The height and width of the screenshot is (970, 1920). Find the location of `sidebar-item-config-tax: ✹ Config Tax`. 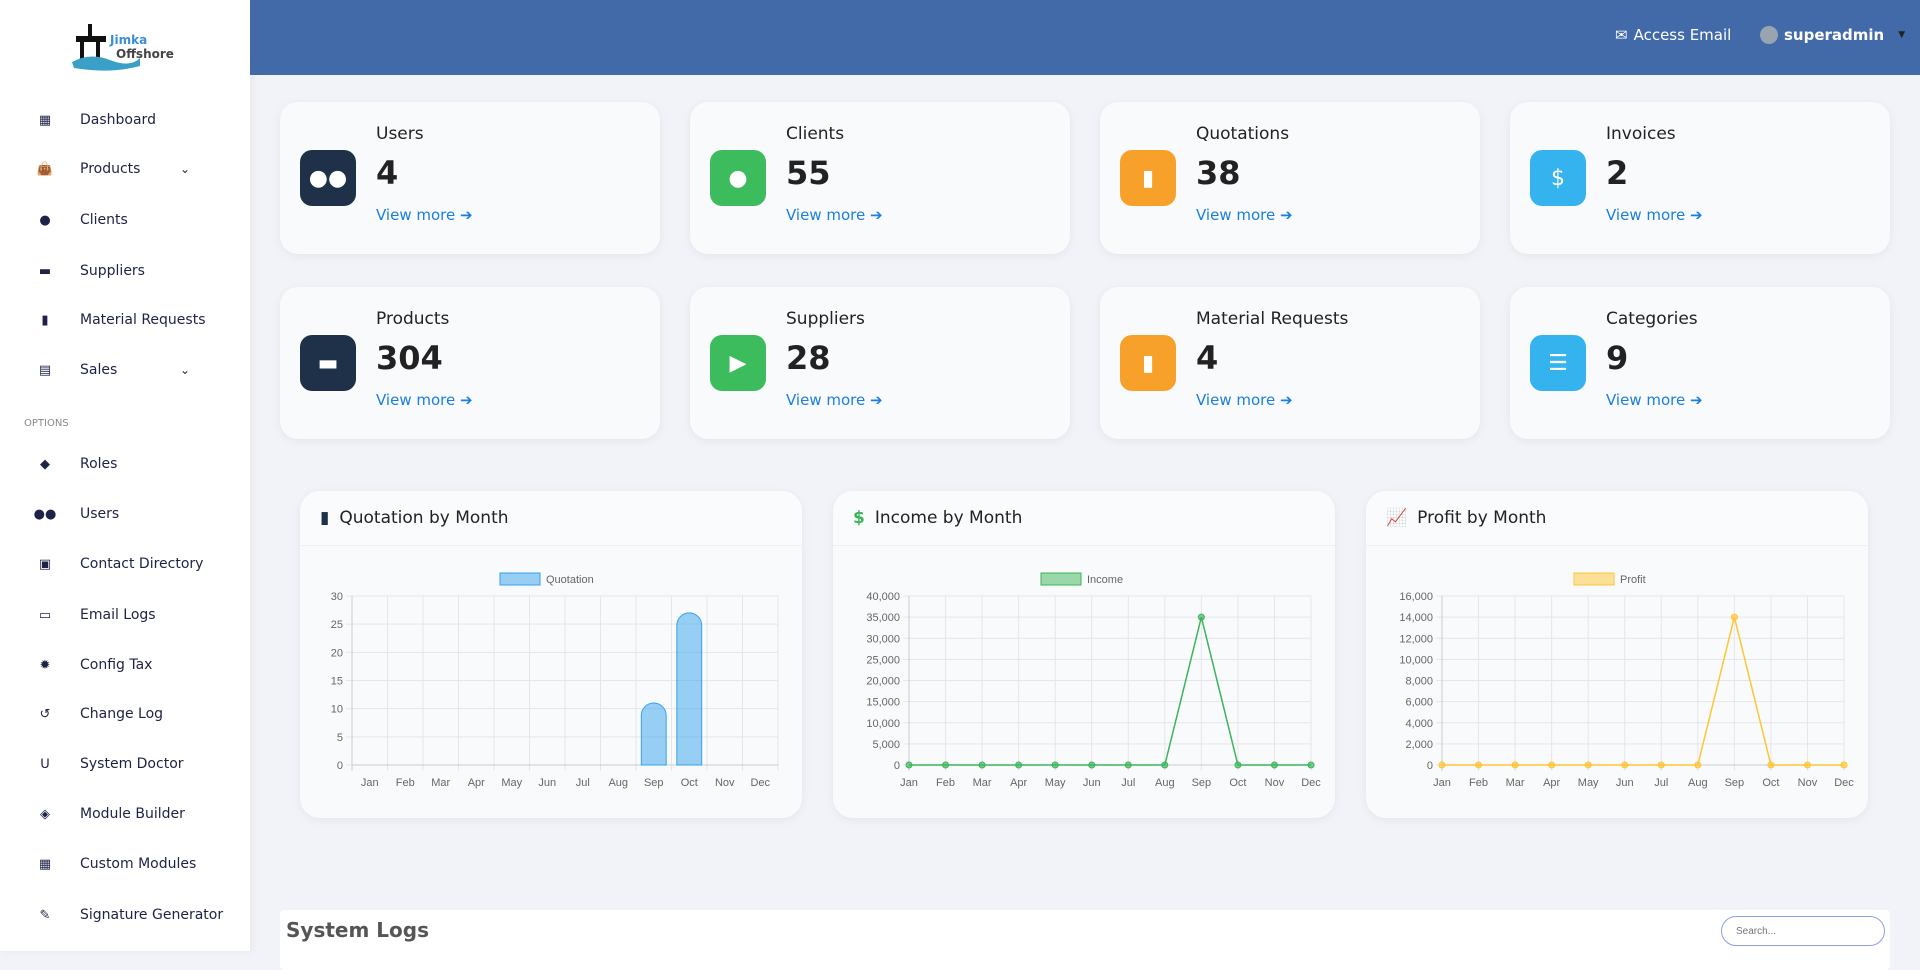

sidebar-item-config-tax: ✹ Config Tax is located at coordinates (125, 665).